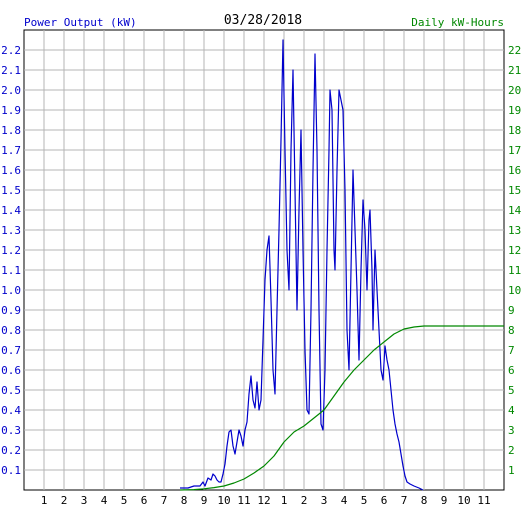  I want to click on left-tick-label: 0.3, so click(11, 430).